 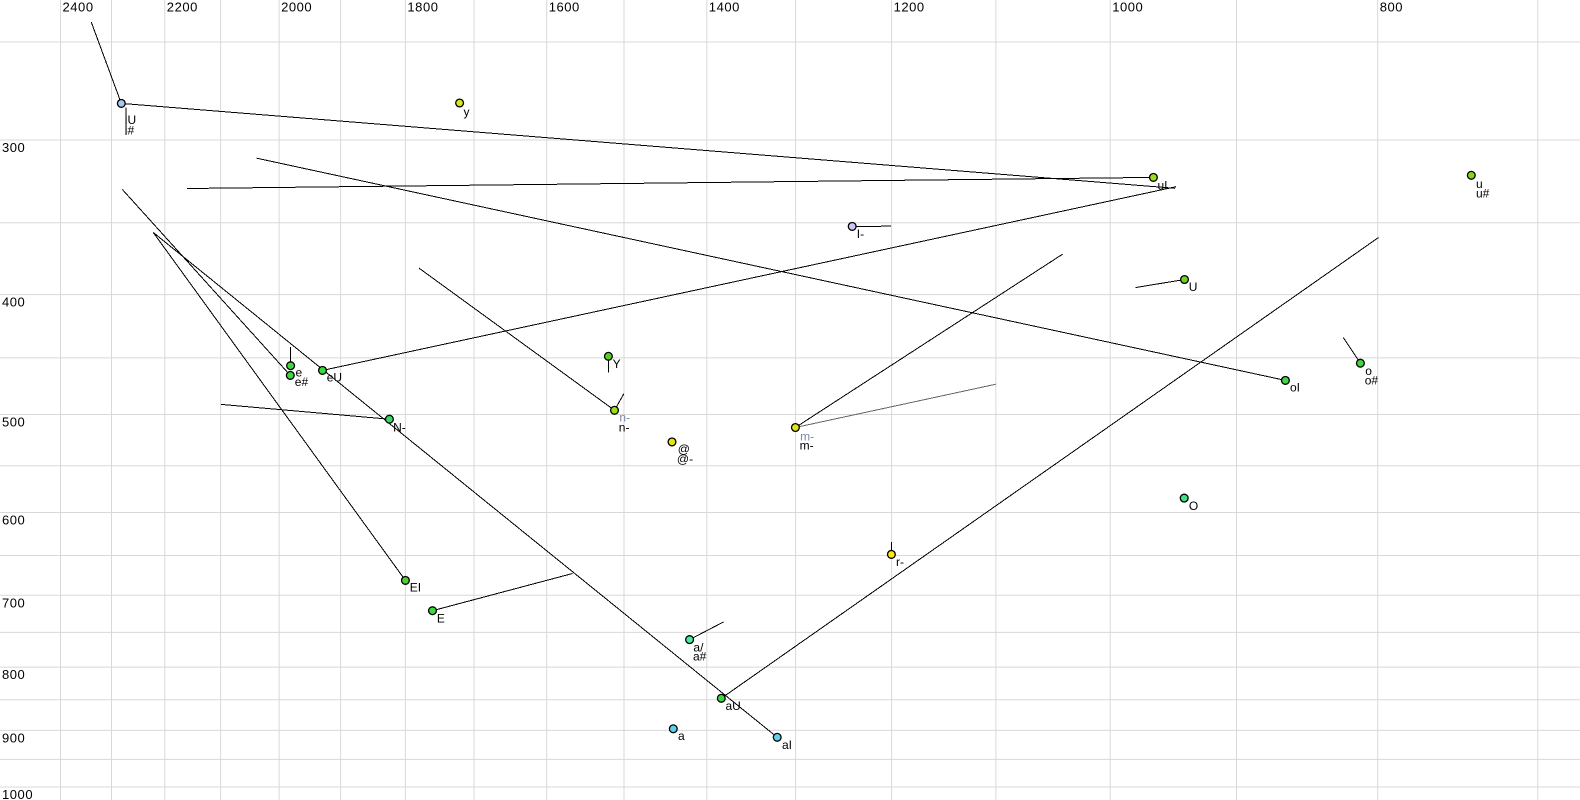 What do you see at coordinates (700, 657) in the screenshot?
I see `svg-text: a#` at bounding box center [700, 657].